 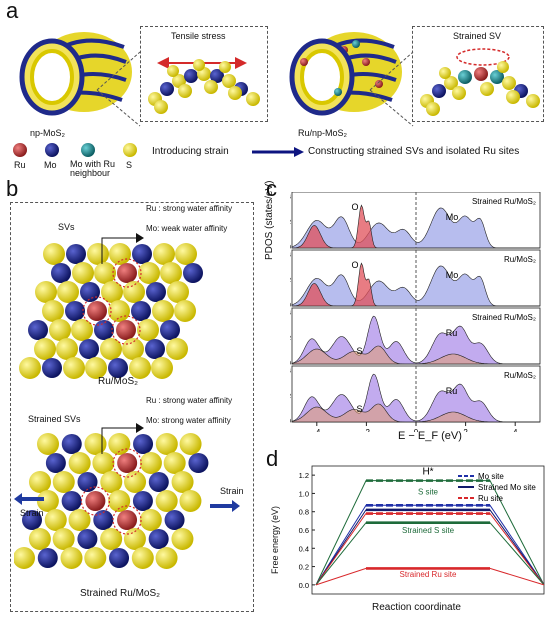 I want to click on pdos-xlabel: E − E_F (eV), so click(x=430, y=436).